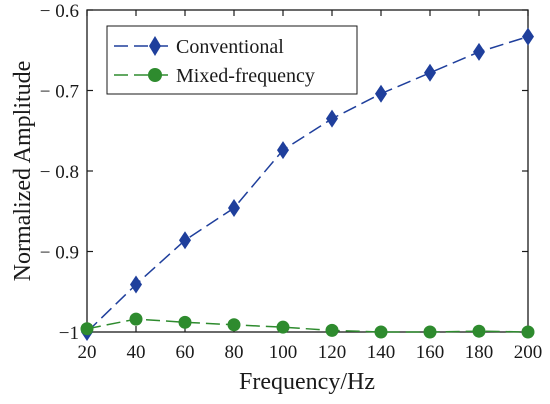 The width and height of the screenshot is (550, 404). I want to click on y-tick-label-2: − 0.8, so click(59, 172).